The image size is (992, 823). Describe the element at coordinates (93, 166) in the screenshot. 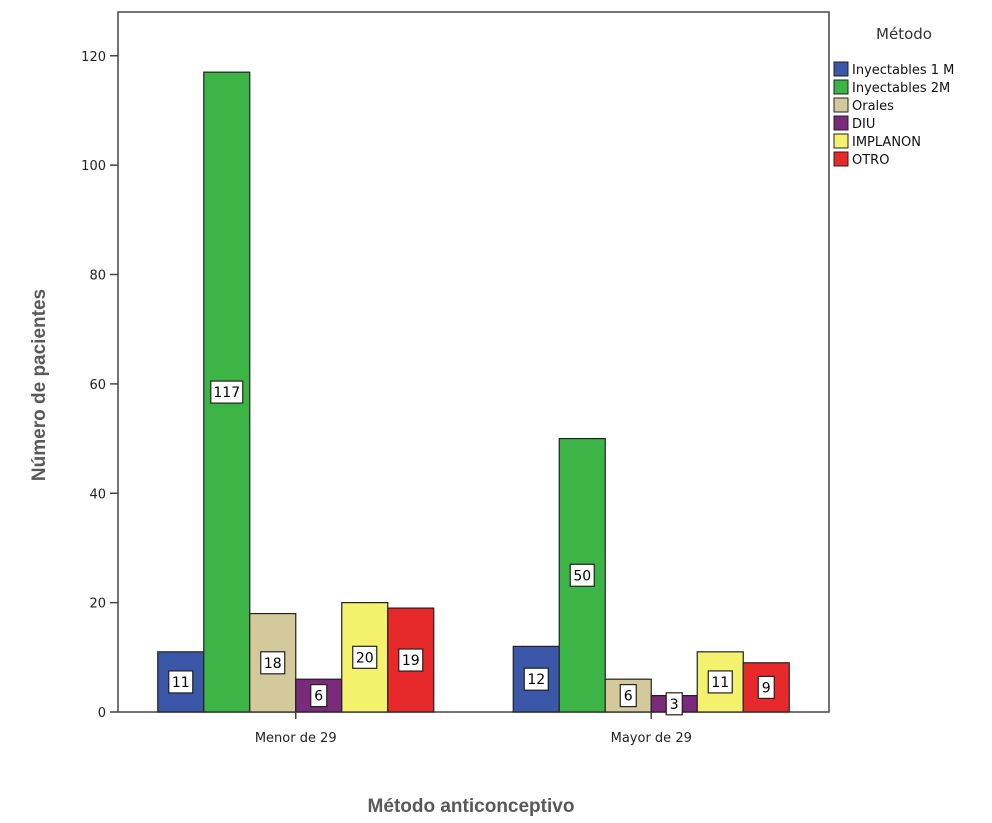

I see `y-tick-label: 100` at that location.